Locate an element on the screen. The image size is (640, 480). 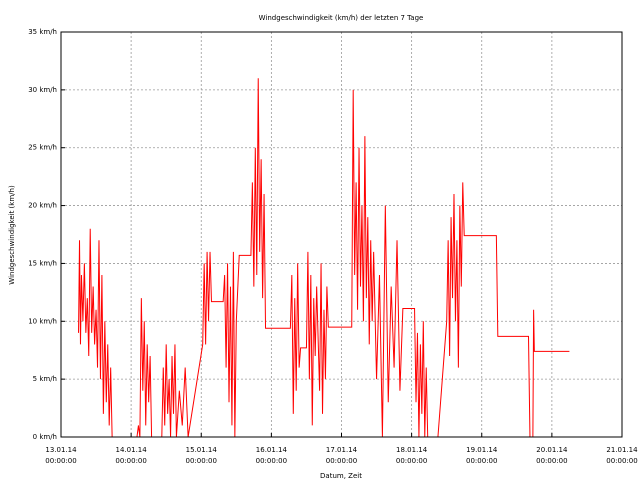
y-tick-label: 30 km/h is located at coordinates (42, 90).